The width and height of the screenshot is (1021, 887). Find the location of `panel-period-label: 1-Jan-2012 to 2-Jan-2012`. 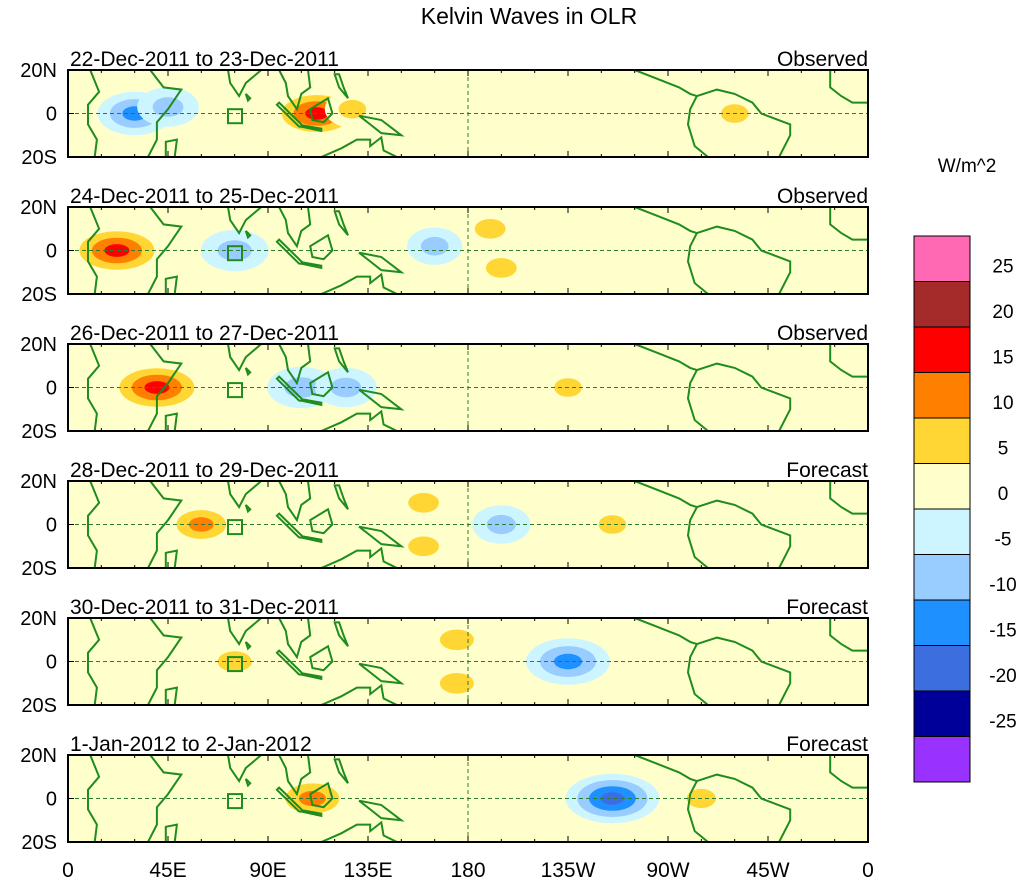

panel-period-label: 1-Jan-2012 to 2-Jan-2012 is located at coordinates (191, 744).